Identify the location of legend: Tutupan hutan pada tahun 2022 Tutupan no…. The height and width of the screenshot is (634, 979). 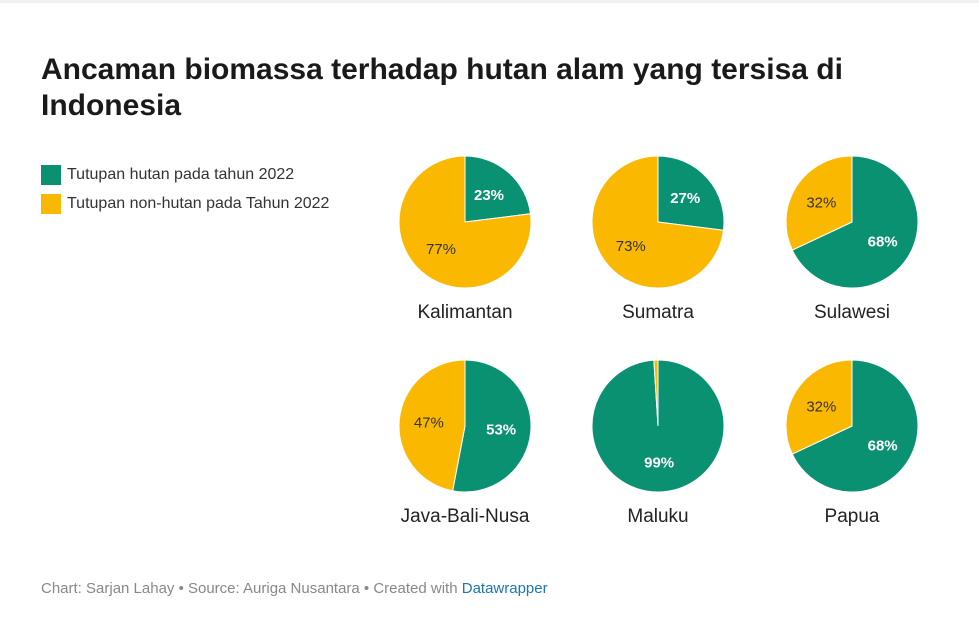
(185, 194).